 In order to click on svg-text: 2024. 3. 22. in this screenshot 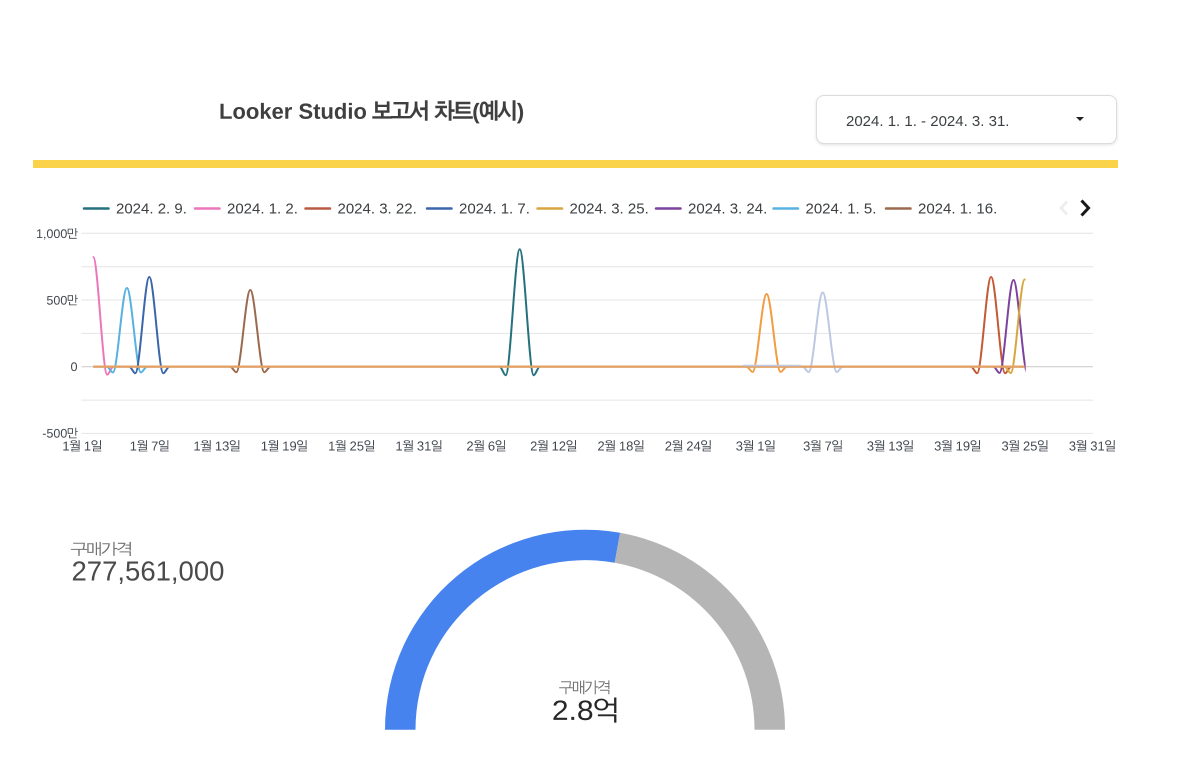, I will do `click(377, 209)`.